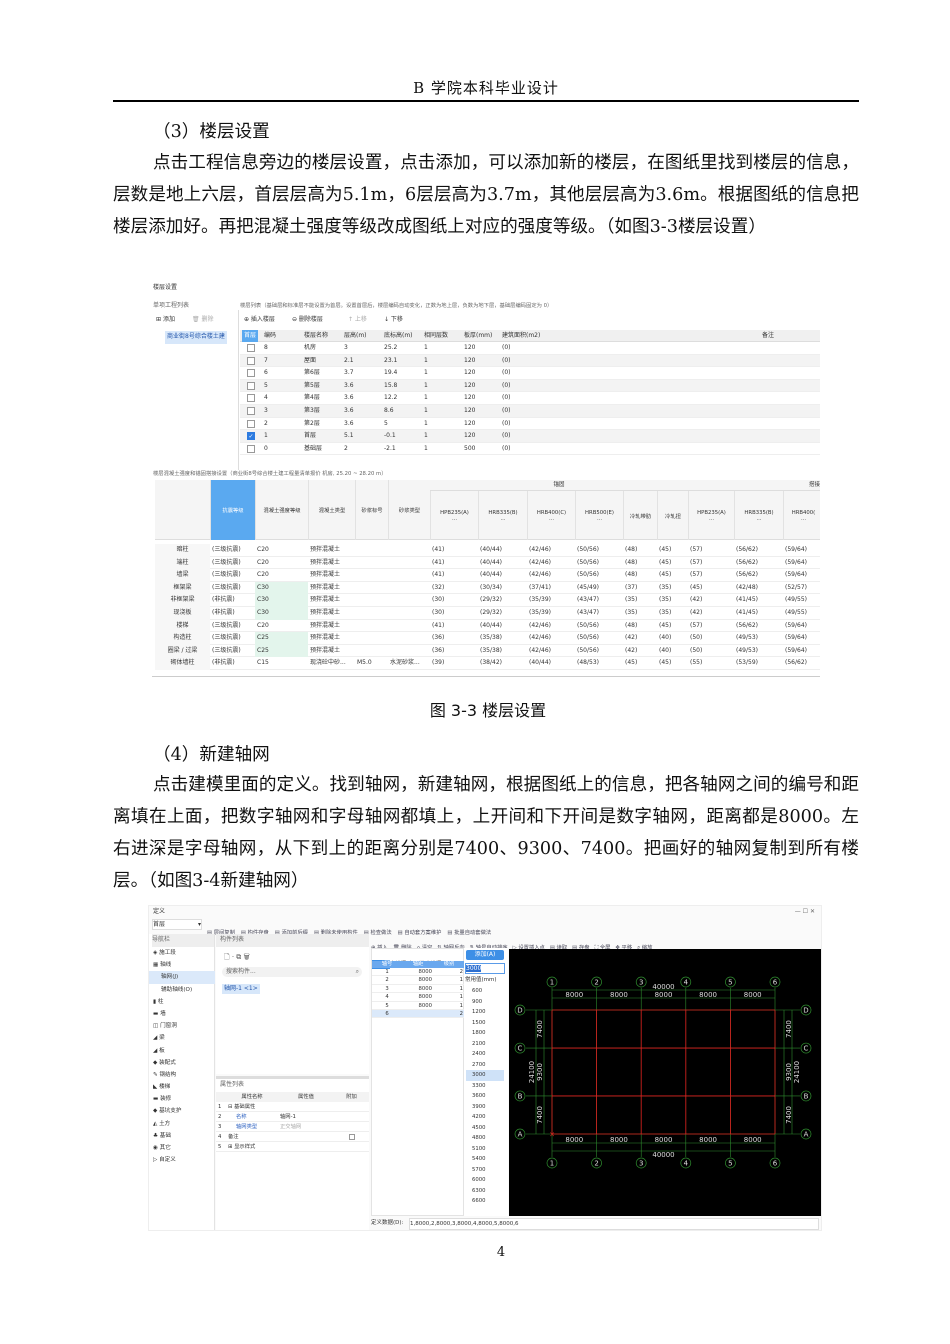  What do you see at coordinates (418, 980) in the screenshot?
I see `axis-row: 2 8000 1` at bounding box center [418, 980].